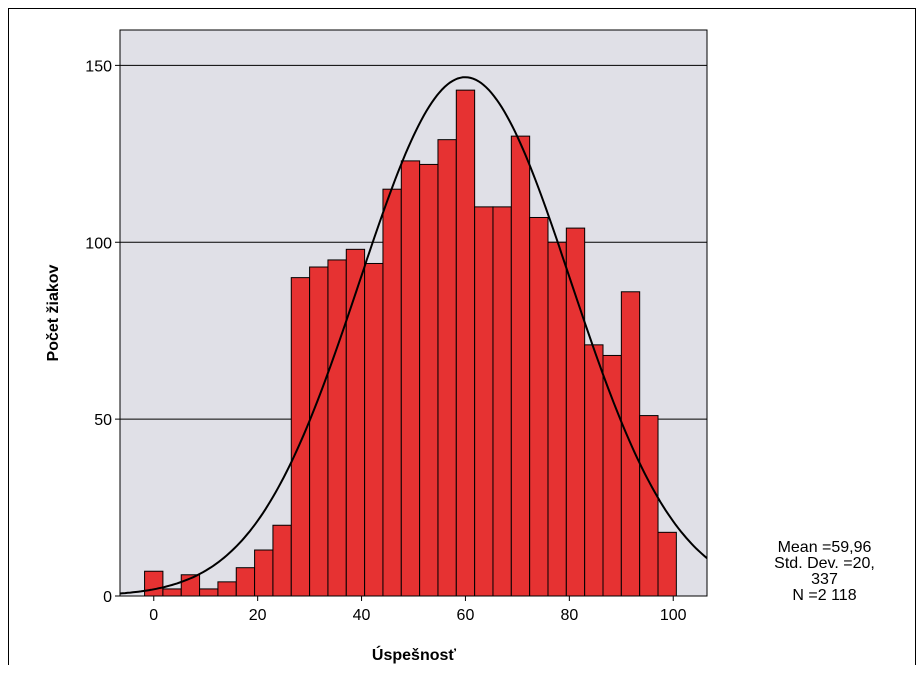  What do you see at coordinates (258, 615) in the screenshot?
I see `x-tick-label: 20` at bounding box center [258, 615].